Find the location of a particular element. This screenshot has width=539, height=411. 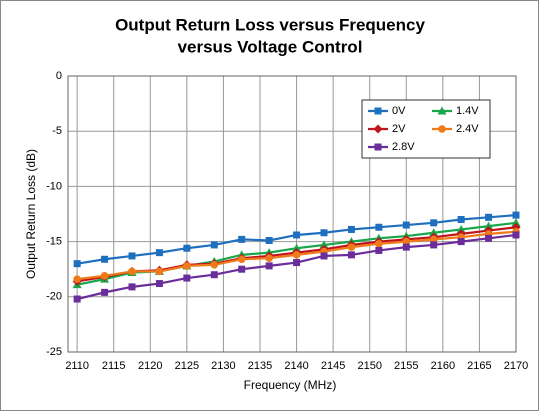

x-tick-label: 2170 is located at coordinates (516, 366).